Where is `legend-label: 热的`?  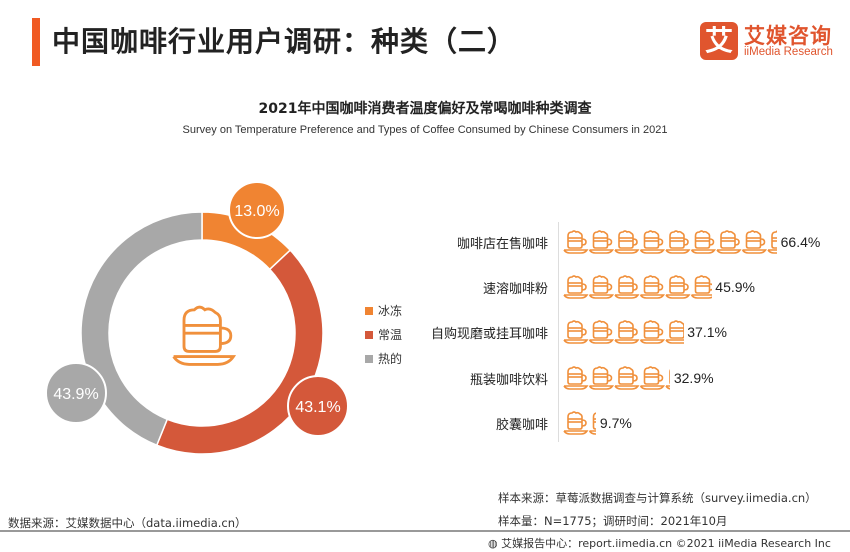
legend-label: 热的 is located at coordinates (390, 359).